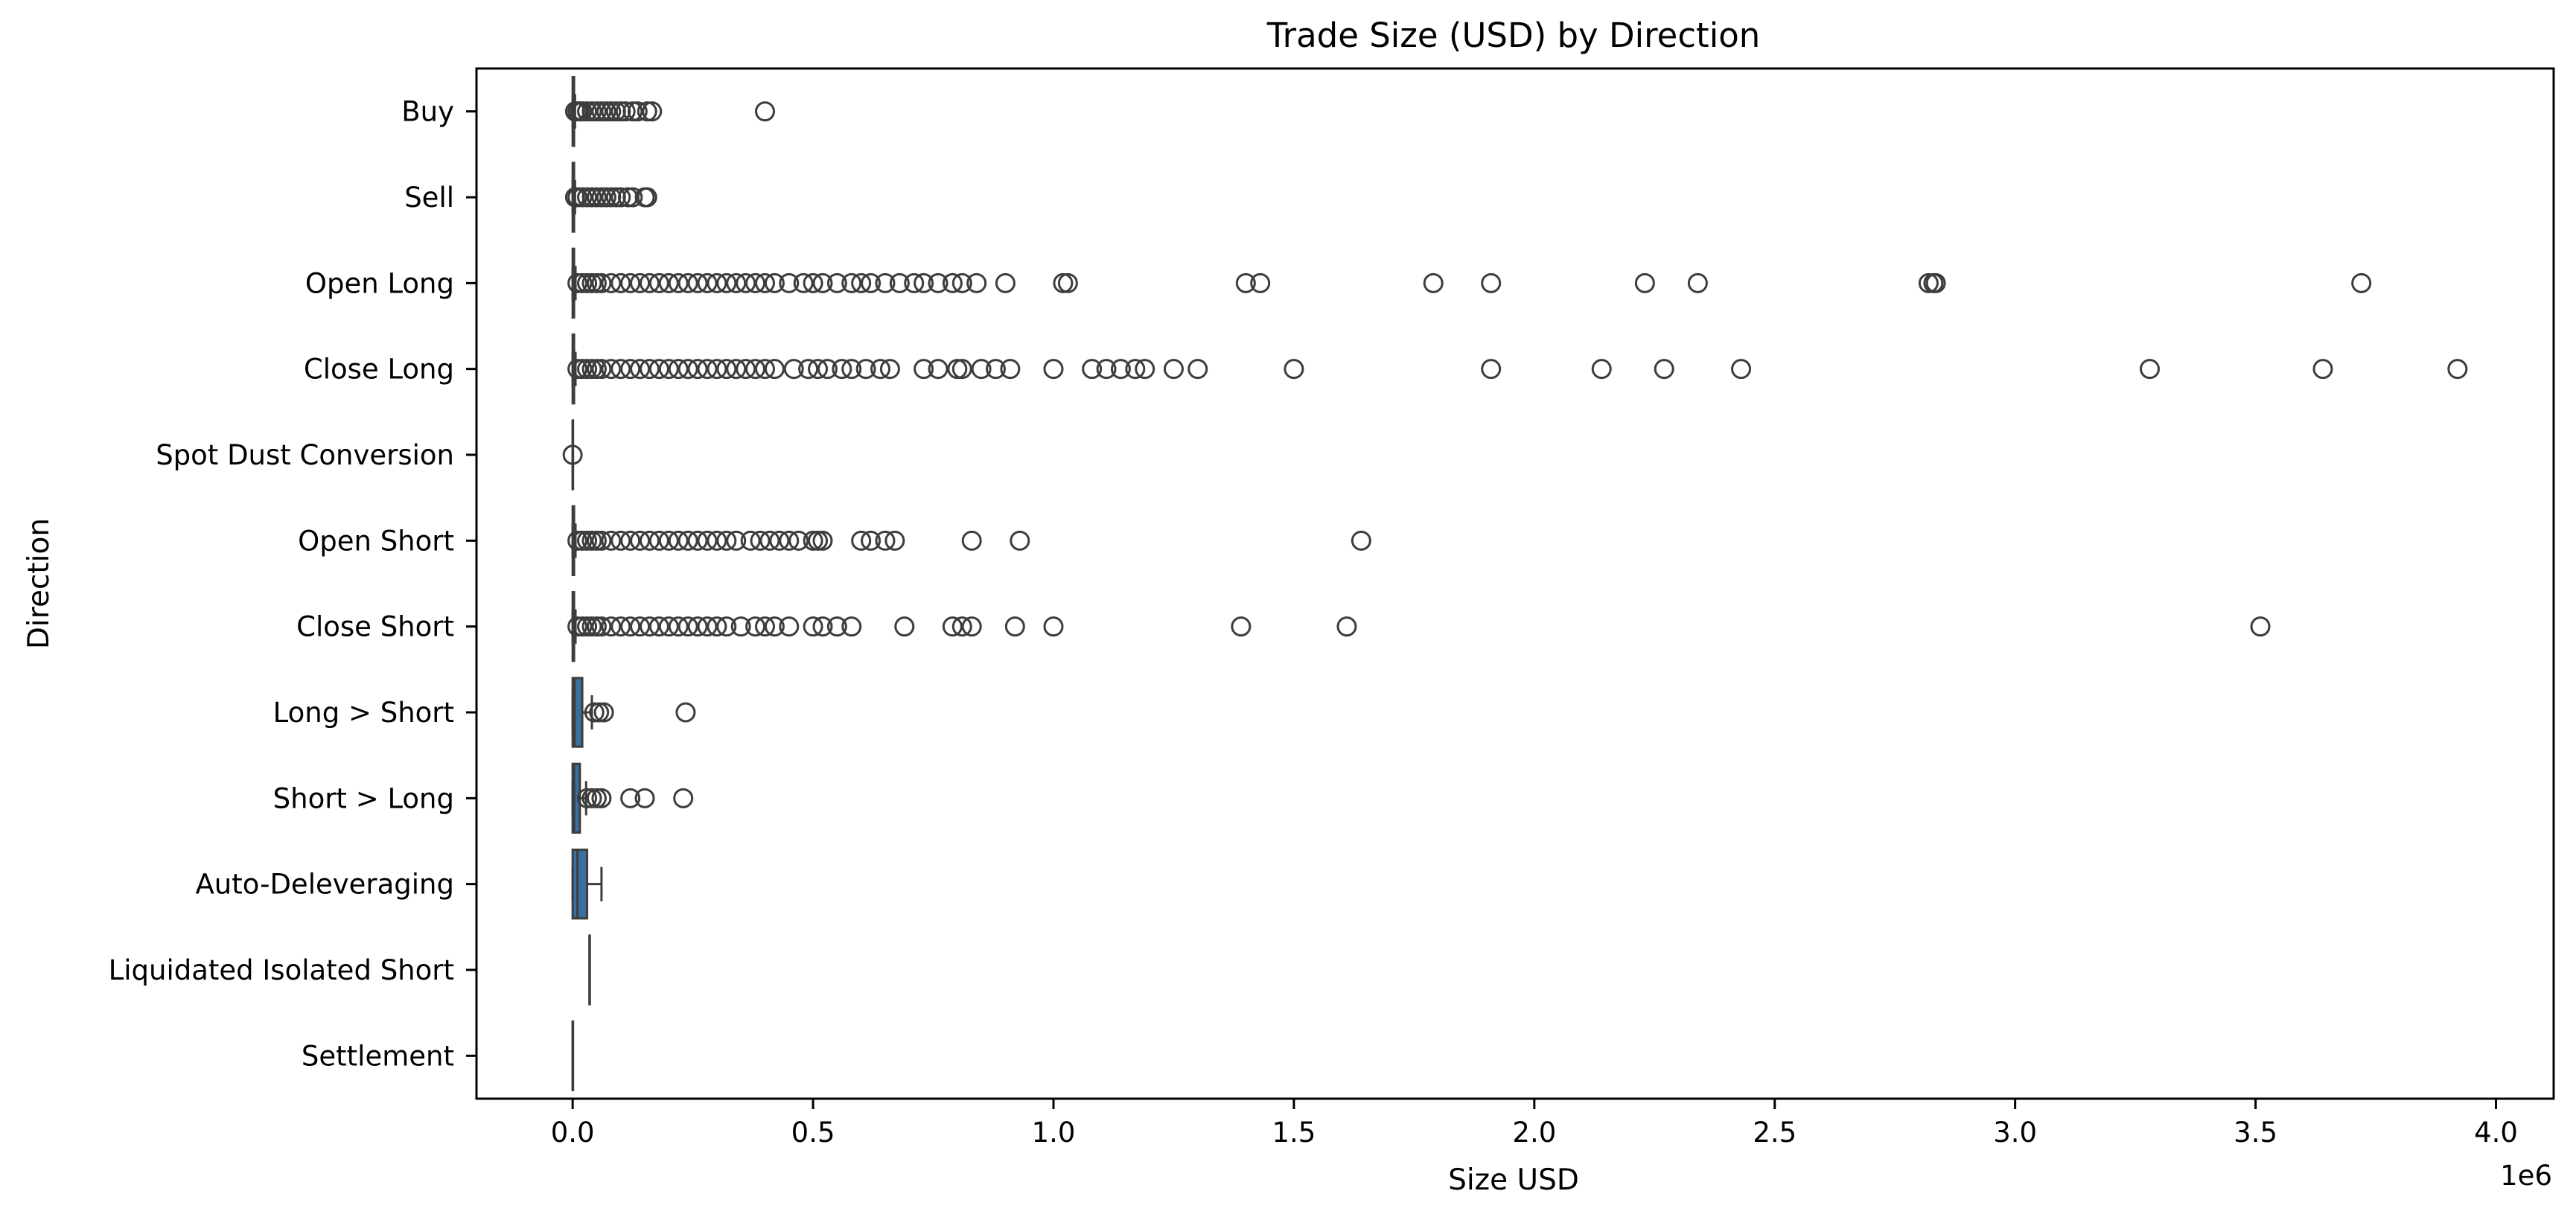  What do you see at coordinates (375, 627) in the screenshot?
I see `y-tick-label: Close Short` at bounding box center [375, 627].